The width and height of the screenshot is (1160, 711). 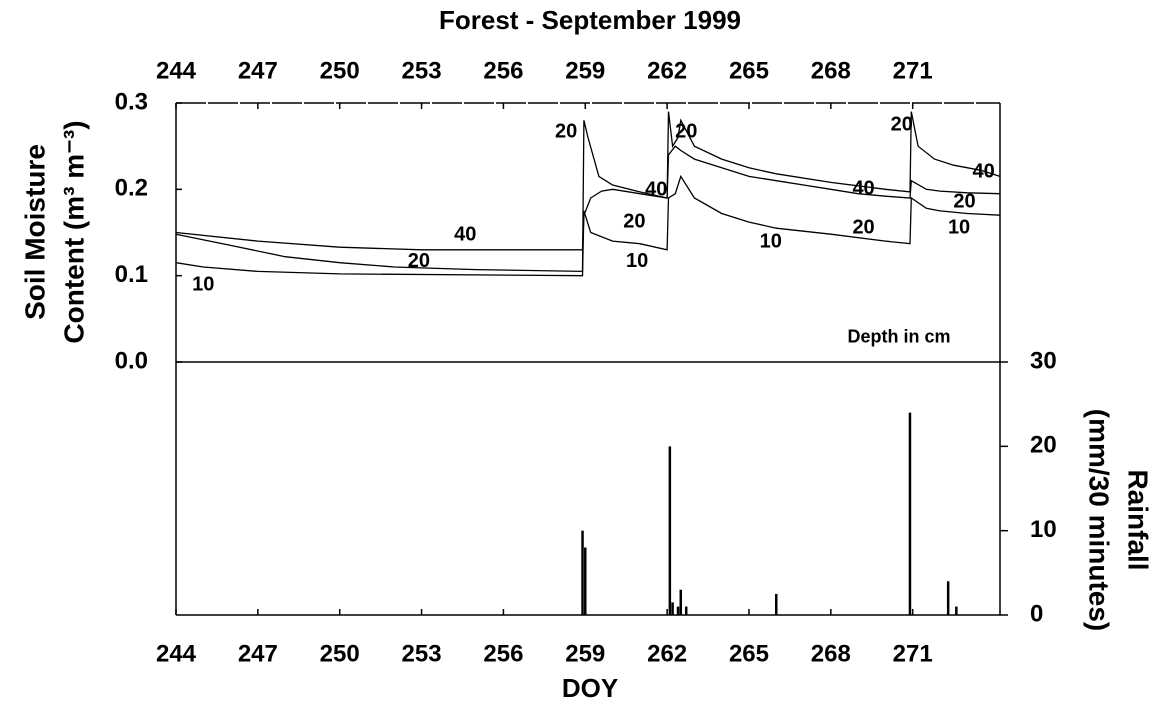 I want to click on y-tick-label: 0.1, so click(x=131, y=274).